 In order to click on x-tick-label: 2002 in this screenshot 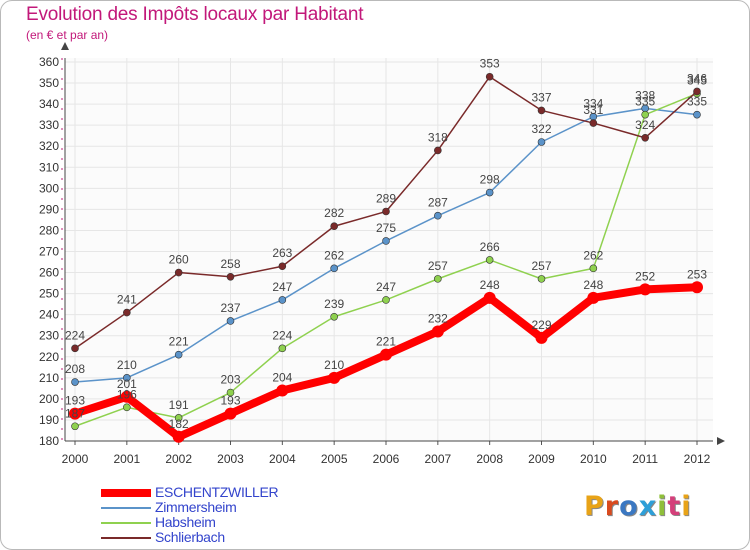, I will do `click(178, 459)`.